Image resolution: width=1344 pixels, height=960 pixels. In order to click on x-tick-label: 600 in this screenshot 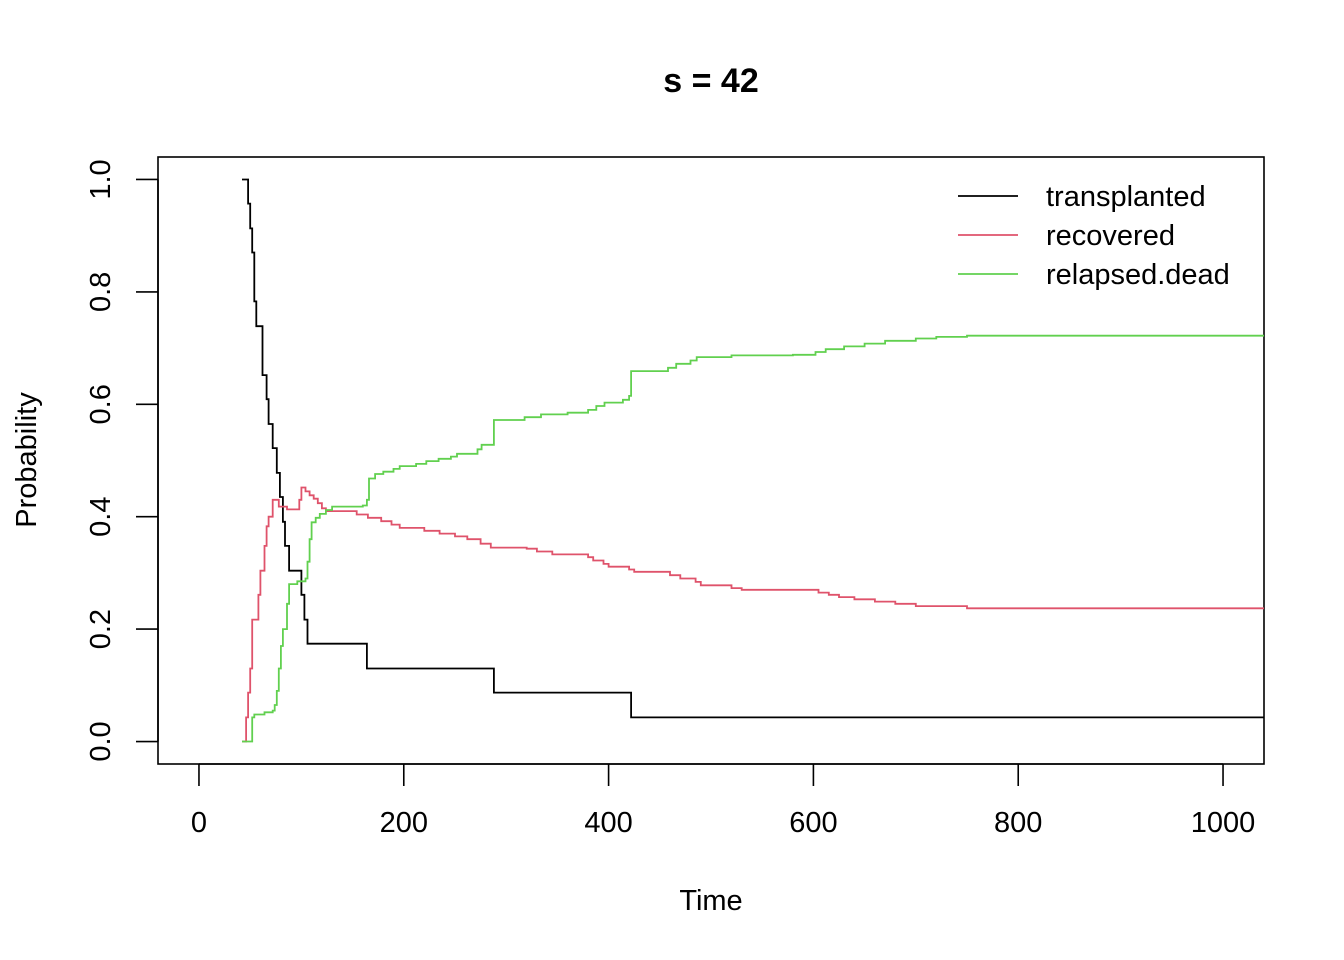, I will do `click(813, 823)`.